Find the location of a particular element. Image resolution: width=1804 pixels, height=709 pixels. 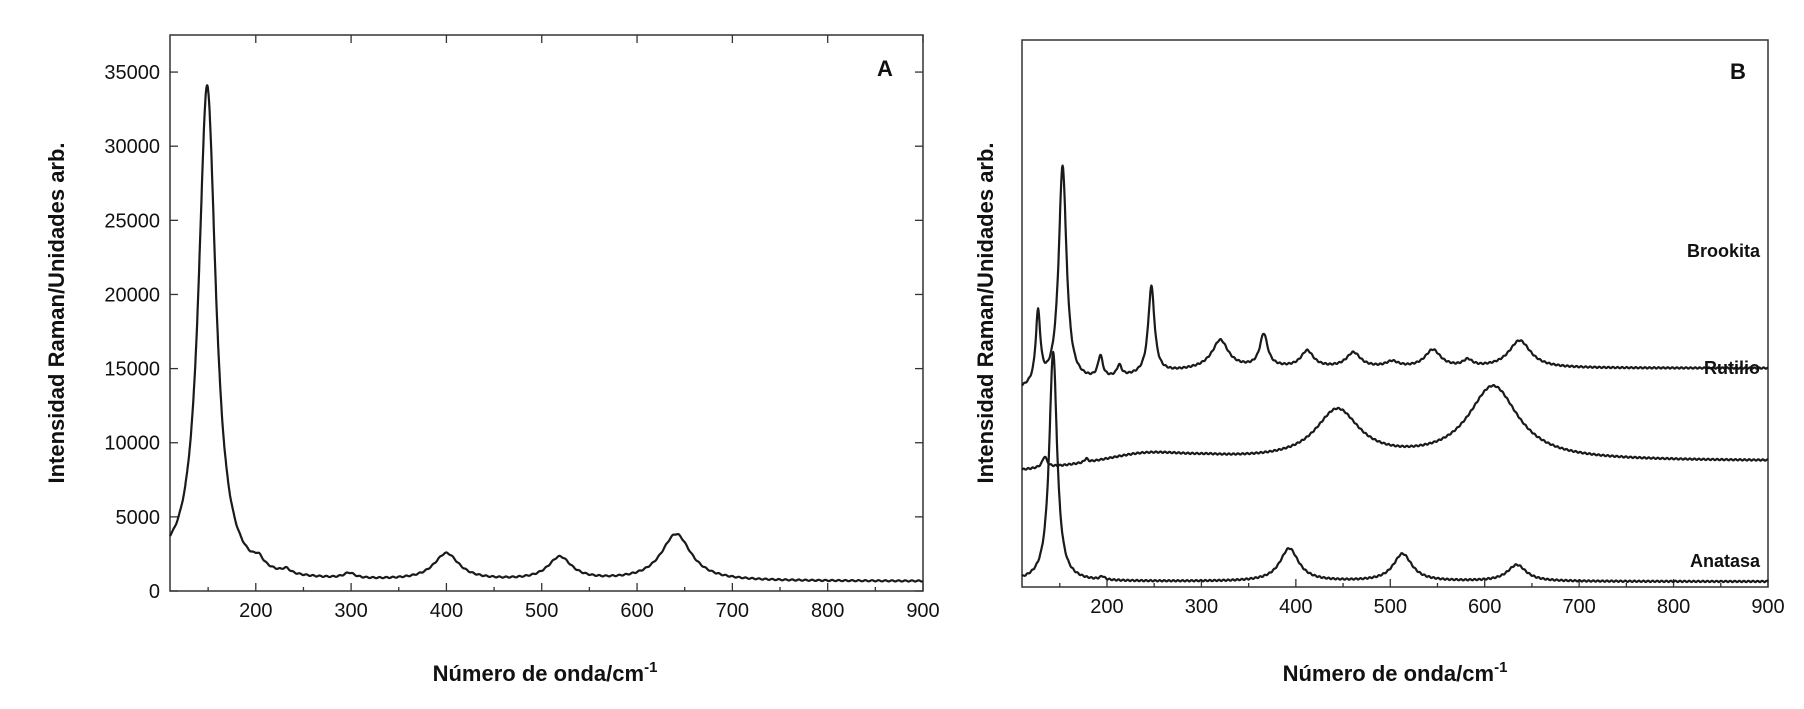

panel-a-x-axis-unit: /cm is located at coordinates (625, 673).